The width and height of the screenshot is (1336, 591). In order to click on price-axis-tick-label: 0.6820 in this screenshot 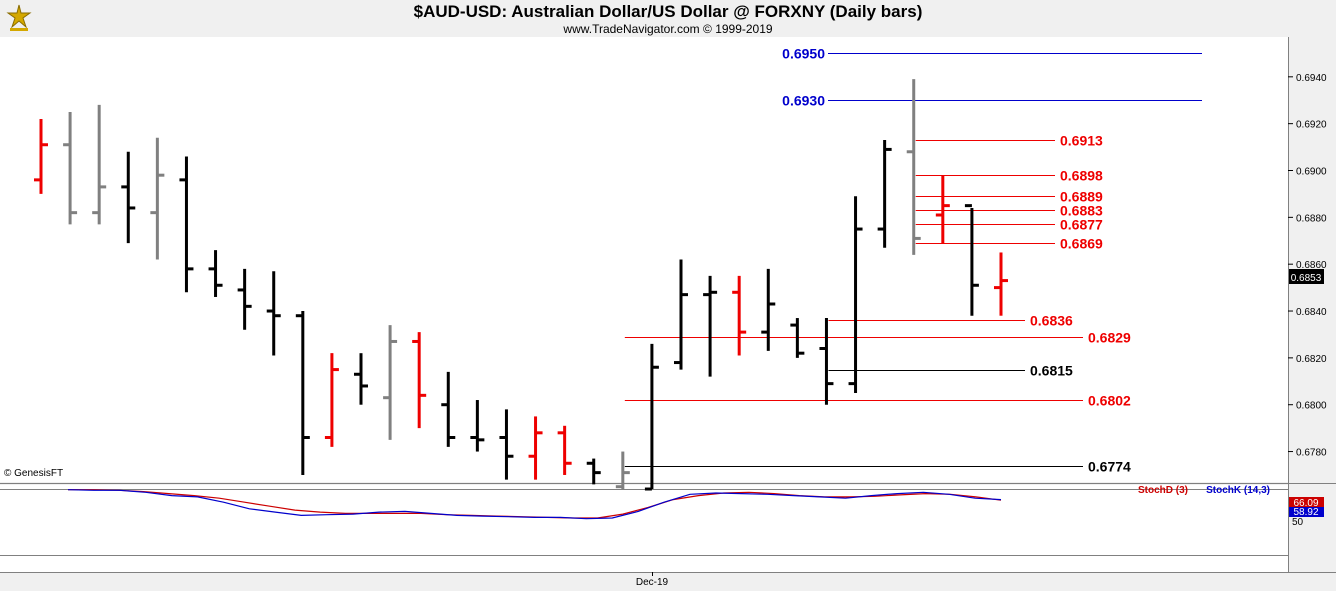, I will do `click(1311, 359)`.